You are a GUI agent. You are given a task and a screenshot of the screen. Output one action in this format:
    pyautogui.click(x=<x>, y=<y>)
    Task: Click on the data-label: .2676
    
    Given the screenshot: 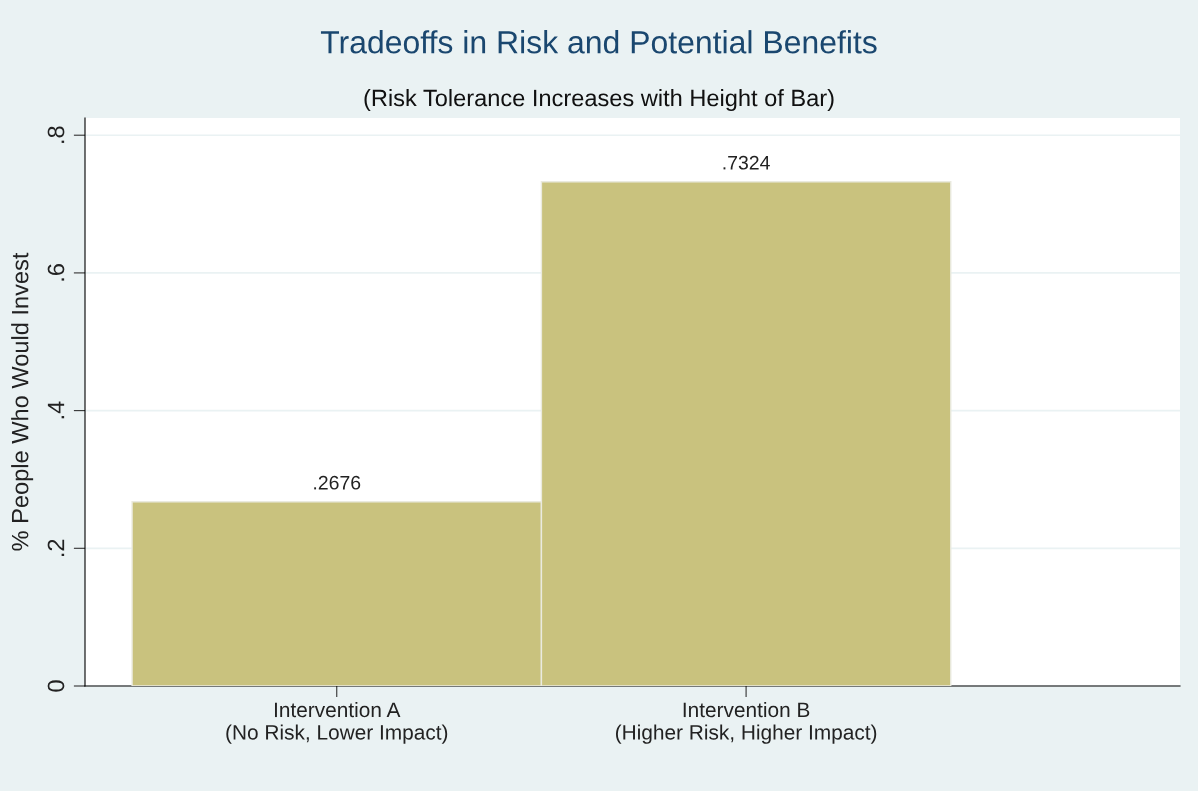 What is the action you would take?
    pyautogui.click(x=337, y=482)
    